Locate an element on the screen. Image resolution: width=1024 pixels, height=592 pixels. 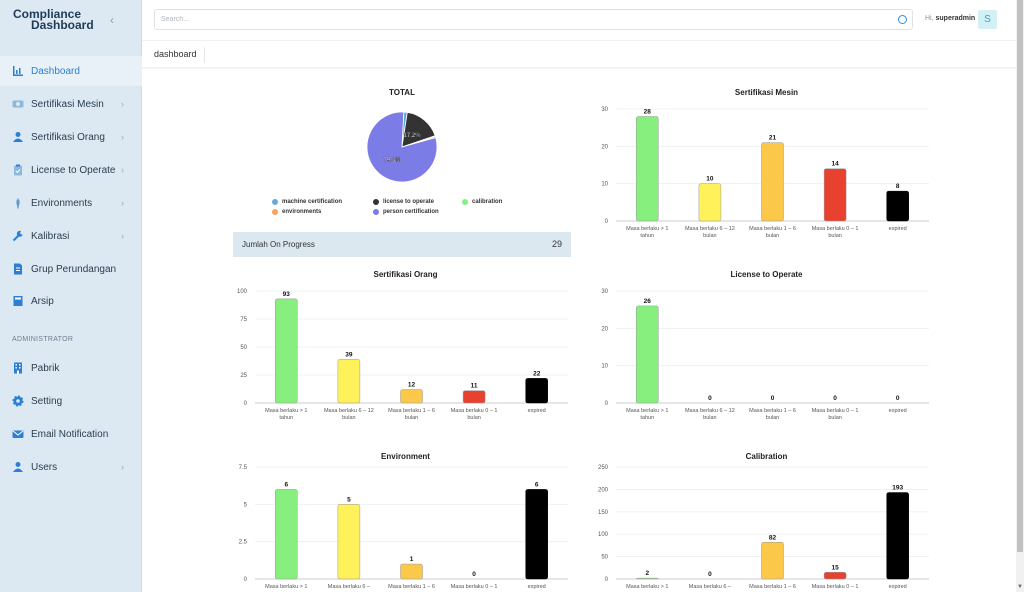
sidebar-item-email-notification: Email Notification is located at coordinates (71, 434).